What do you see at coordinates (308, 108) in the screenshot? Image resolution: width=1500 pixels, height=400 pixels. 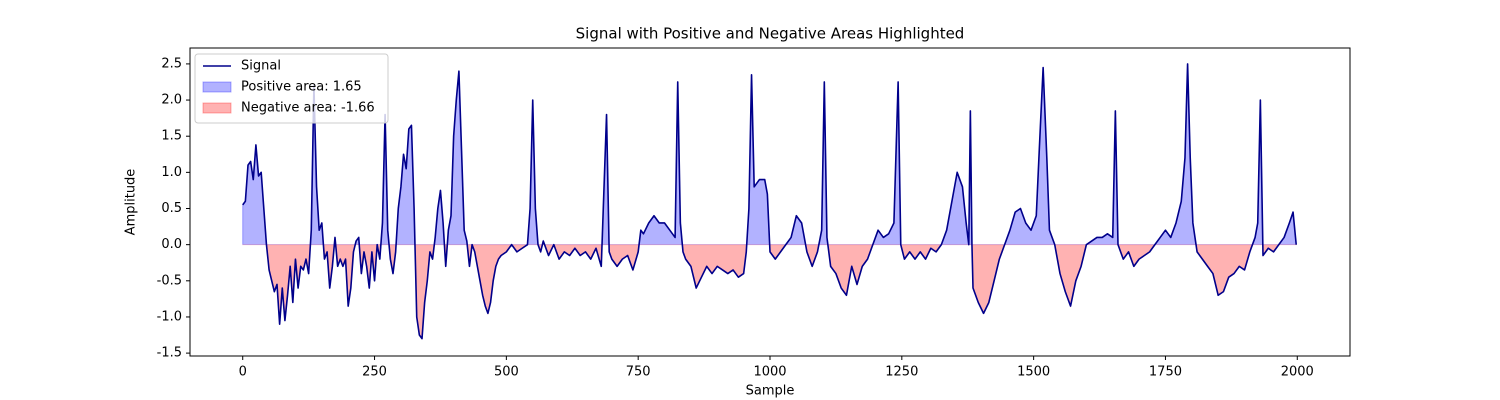 I see `legend-label: Negative area: -1.66` at bounding box center [308, 108].